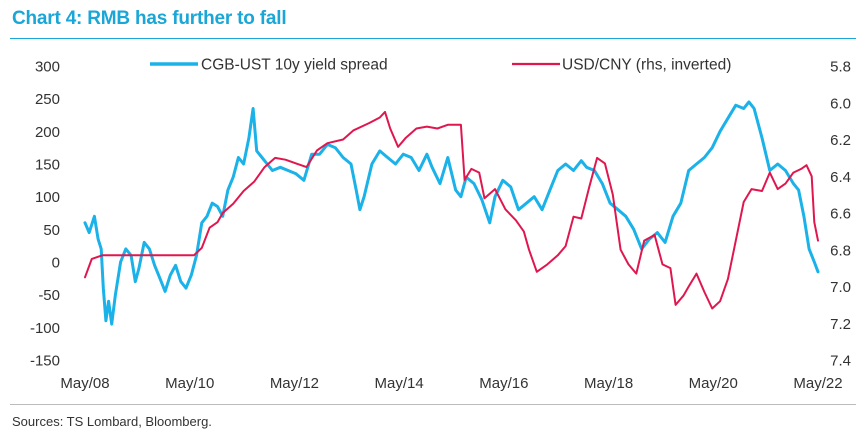 The height and width of the screenshot is (442, 863). I want to click on title-divider, so click(433, 38).